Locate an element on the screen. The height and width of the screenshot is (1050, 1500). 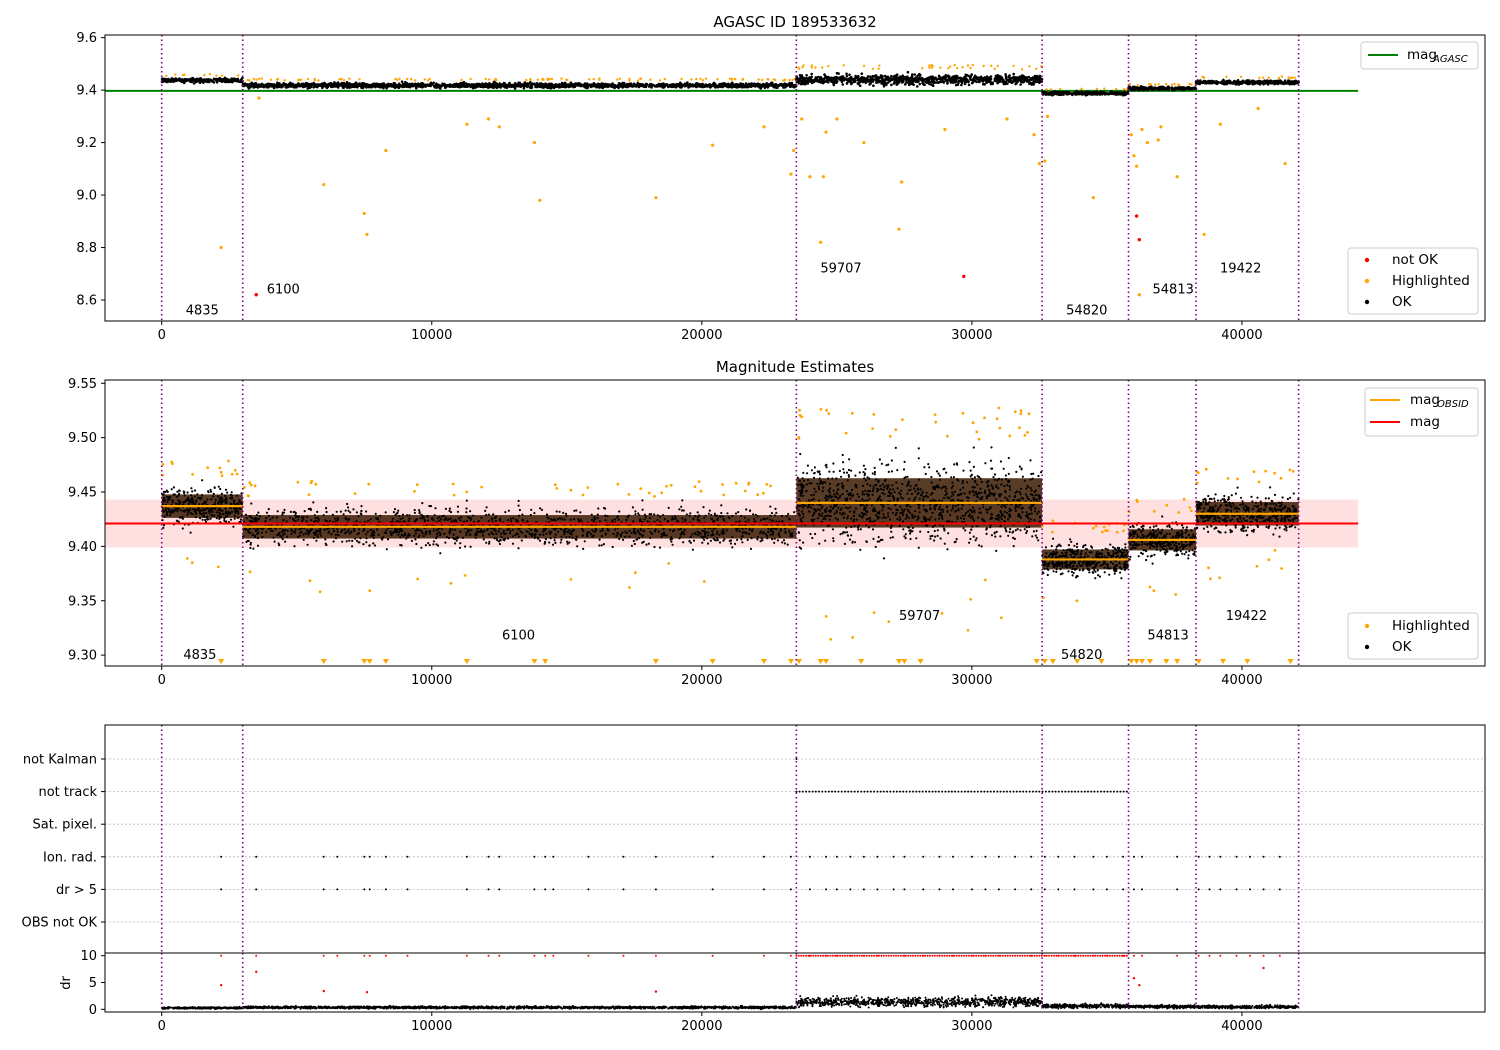
obsid-label: 54820 is located at coordinates (1081, 655).